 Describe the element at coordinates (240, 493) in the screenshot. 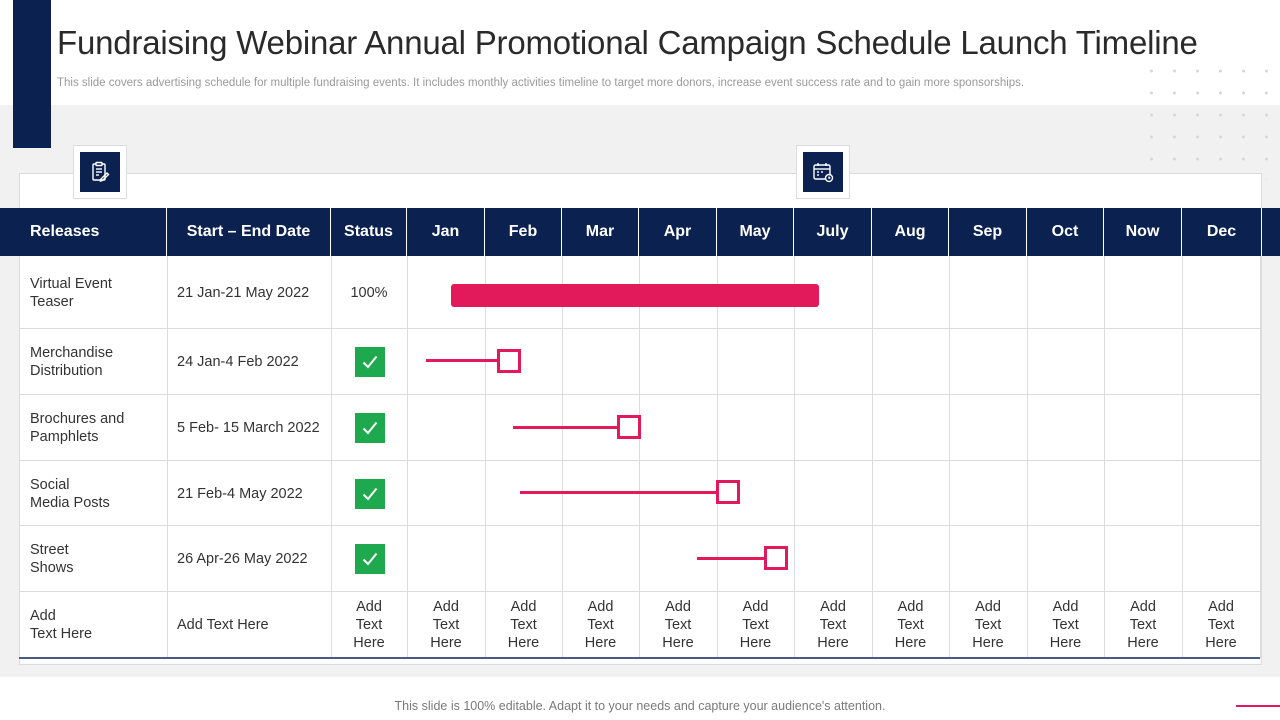

I see `release-dates: 21 Feb-4 May 2022` at that location.